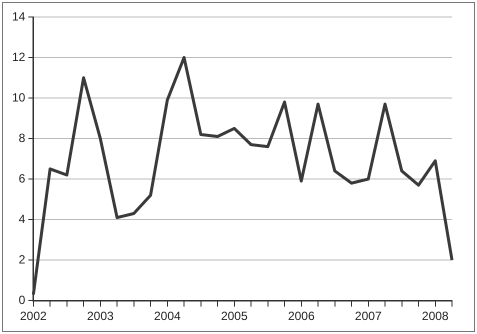 The image size is (477, 334). Describe the element at coordinates (22, 299) in the screenshot. I see `y-tick-label: 0` at that location.